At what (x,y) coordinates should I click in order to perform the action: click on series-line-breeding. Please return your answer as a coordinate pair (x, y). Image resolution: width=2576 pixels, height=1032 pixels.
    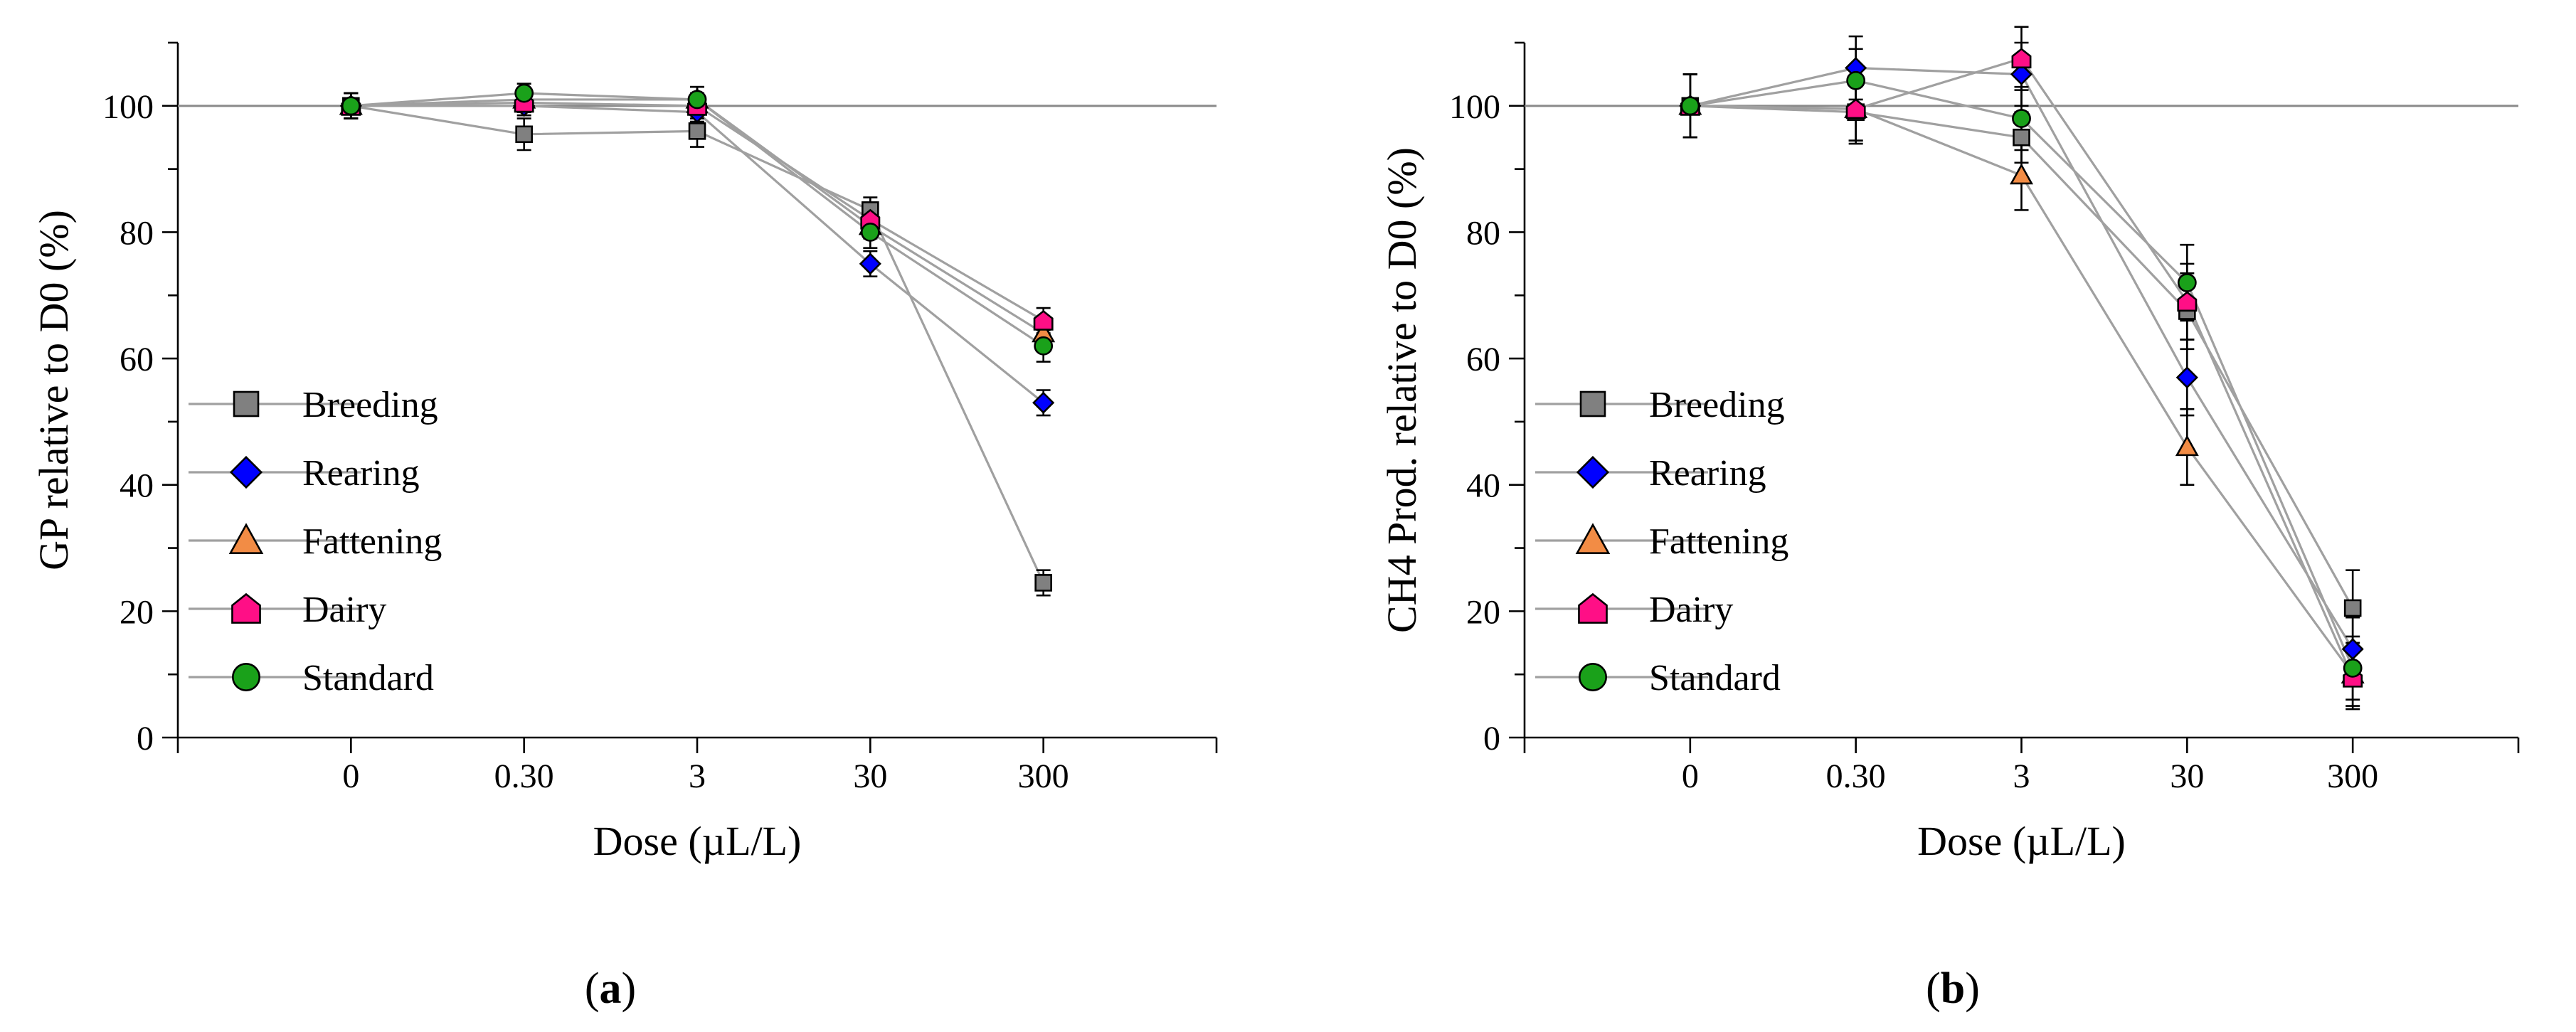
    Looking at the image, I should click on (698, 344).